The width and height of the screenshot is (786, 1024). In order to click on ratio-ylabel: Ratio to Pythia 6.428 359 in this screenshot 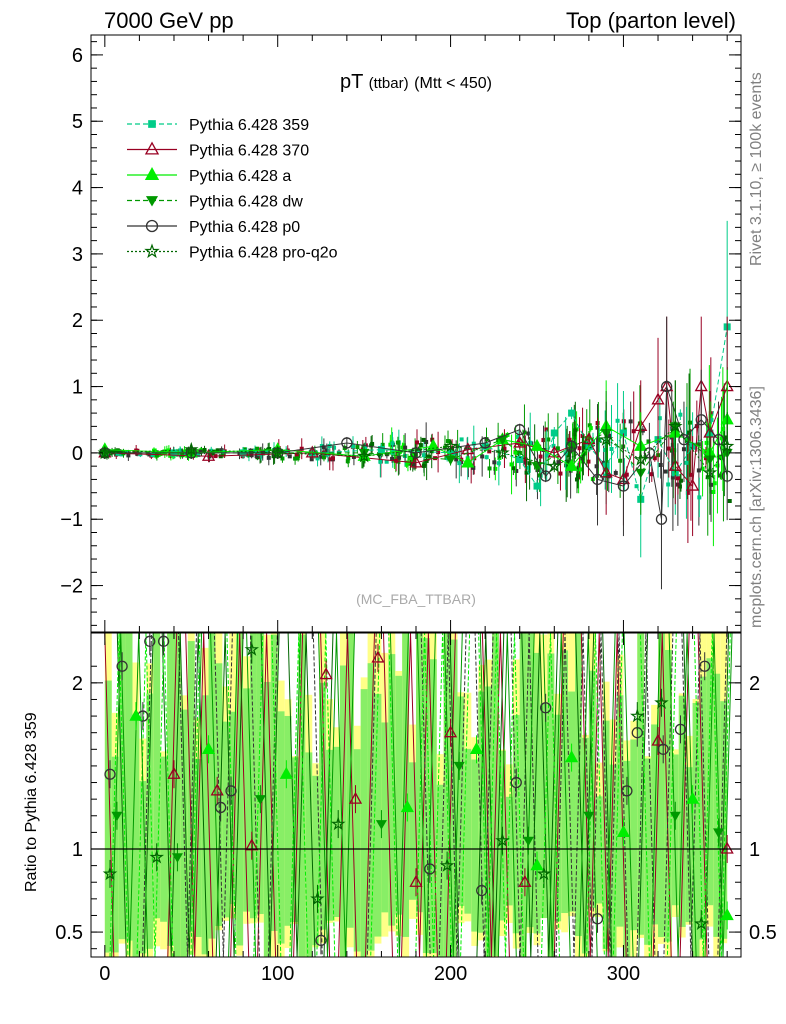, I will do `click(31, 802)`.